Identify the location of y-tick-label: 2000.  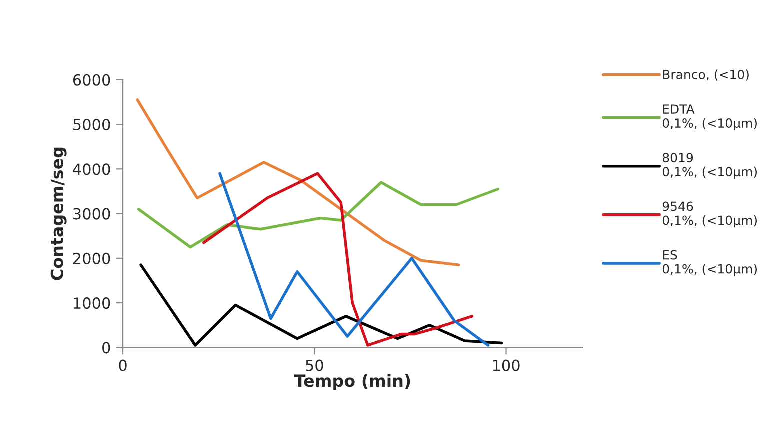
(91, 258).